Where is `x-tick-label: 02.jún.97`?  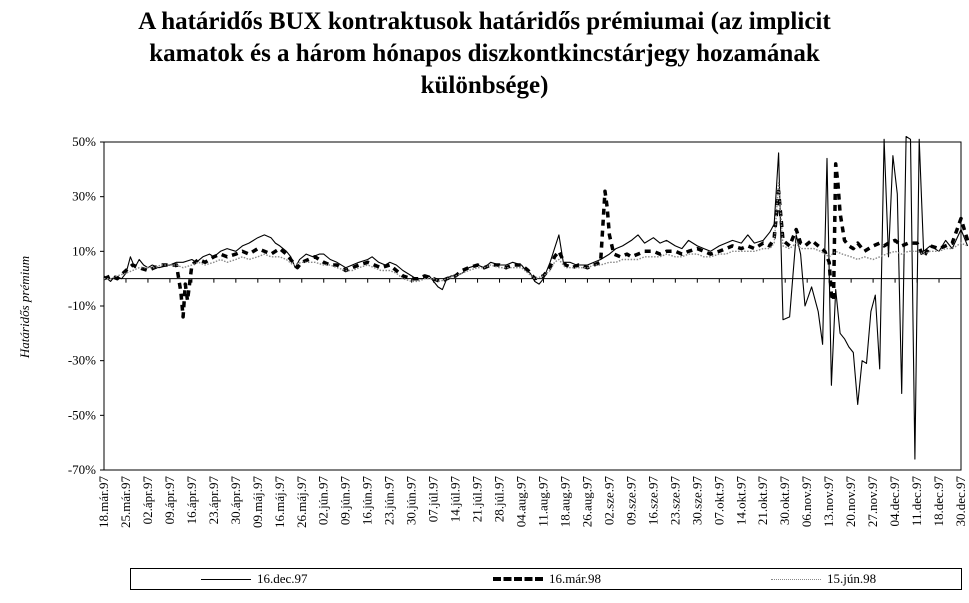 x-tick-label: 02.jún.97 is located at coordinates (323, 501).